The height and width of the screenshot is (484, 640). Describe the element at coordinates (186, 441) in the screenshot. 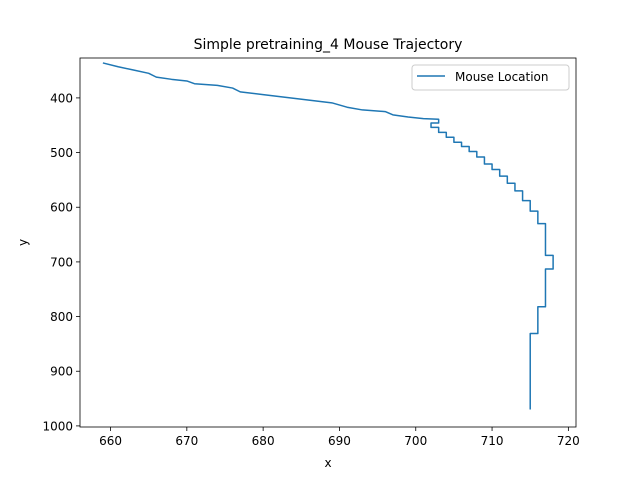

I see `x-tick-label: 670` at that location.